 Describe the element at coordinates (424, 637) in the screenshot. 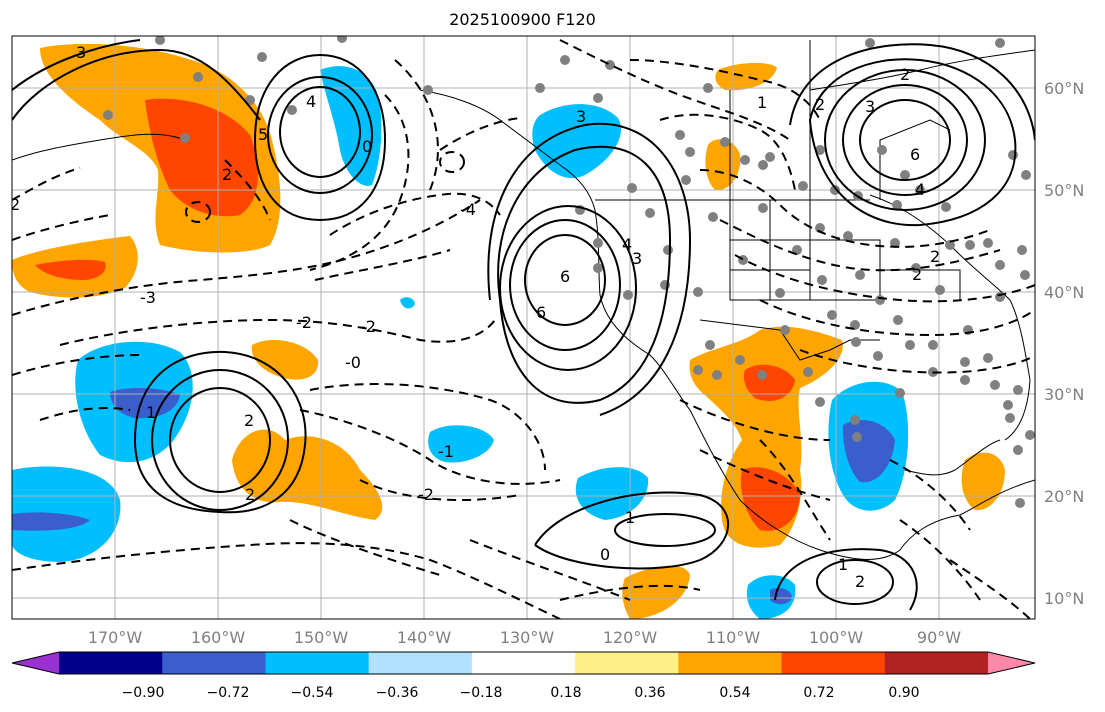

I see `lon-label: 140°W` at that location.